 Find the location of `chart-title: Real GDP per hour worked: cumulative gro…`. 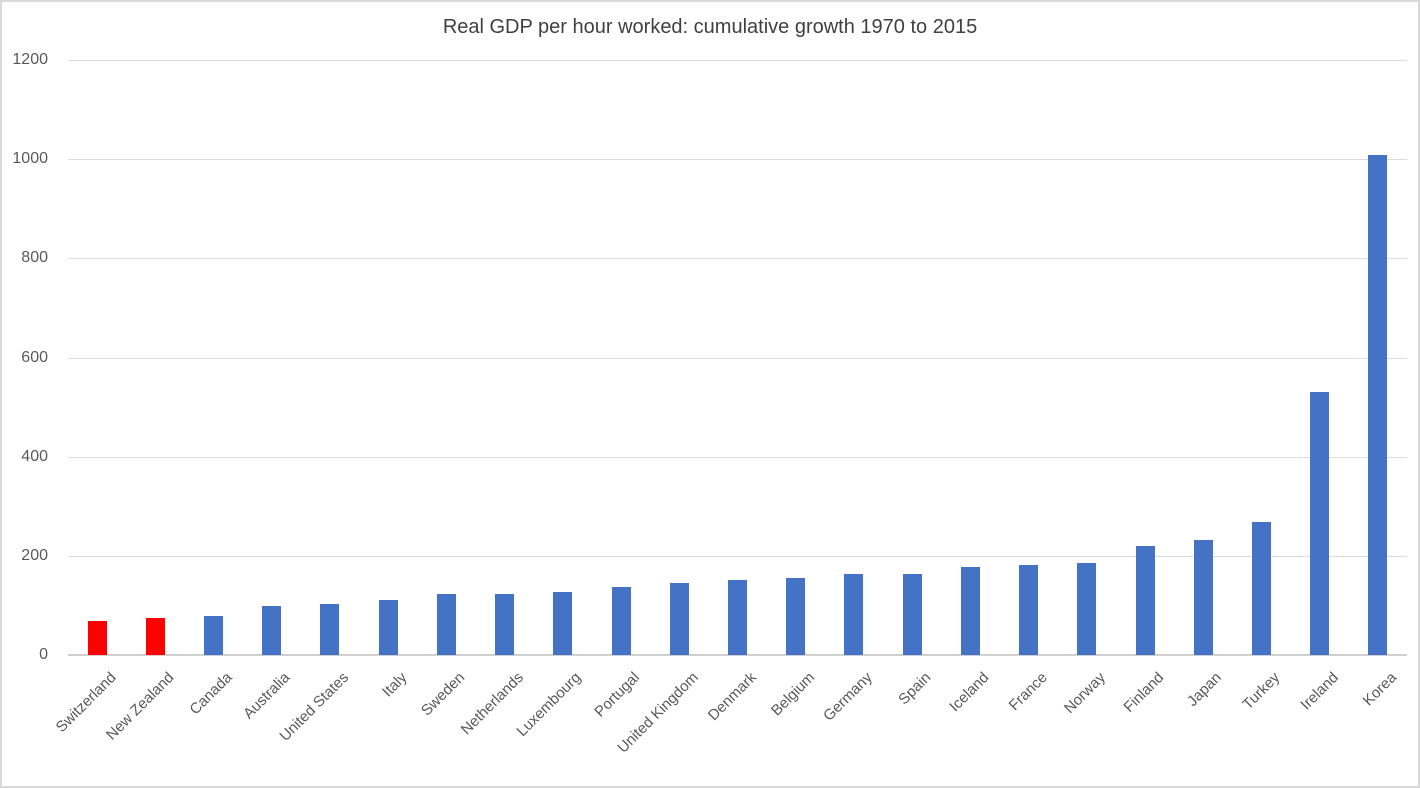

chart-title: Real GDP per hour worked: cumulative gro… is located at coordinates (710, 27).